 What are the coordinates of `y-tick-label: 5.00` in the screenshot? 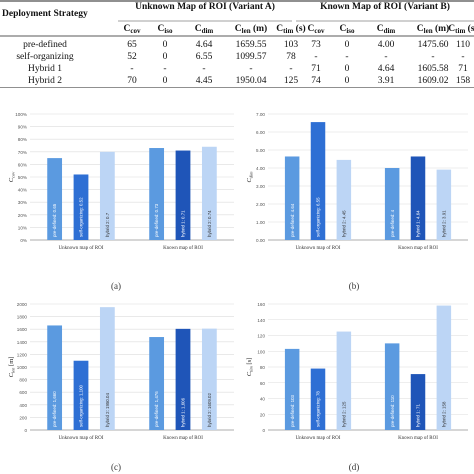 It's located at (260, 150).